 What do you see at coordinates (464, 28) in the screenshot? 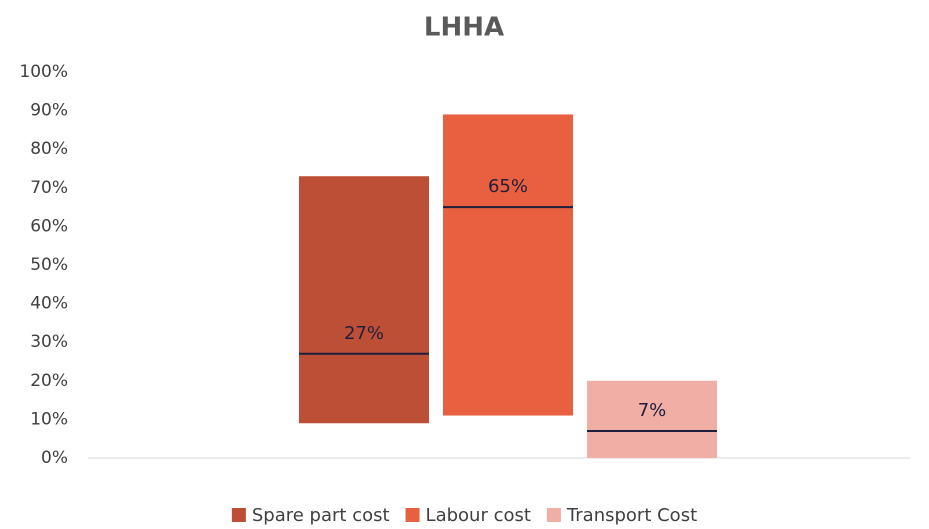
I see `chart-title: LHHA` at bounding box center [464, 28].